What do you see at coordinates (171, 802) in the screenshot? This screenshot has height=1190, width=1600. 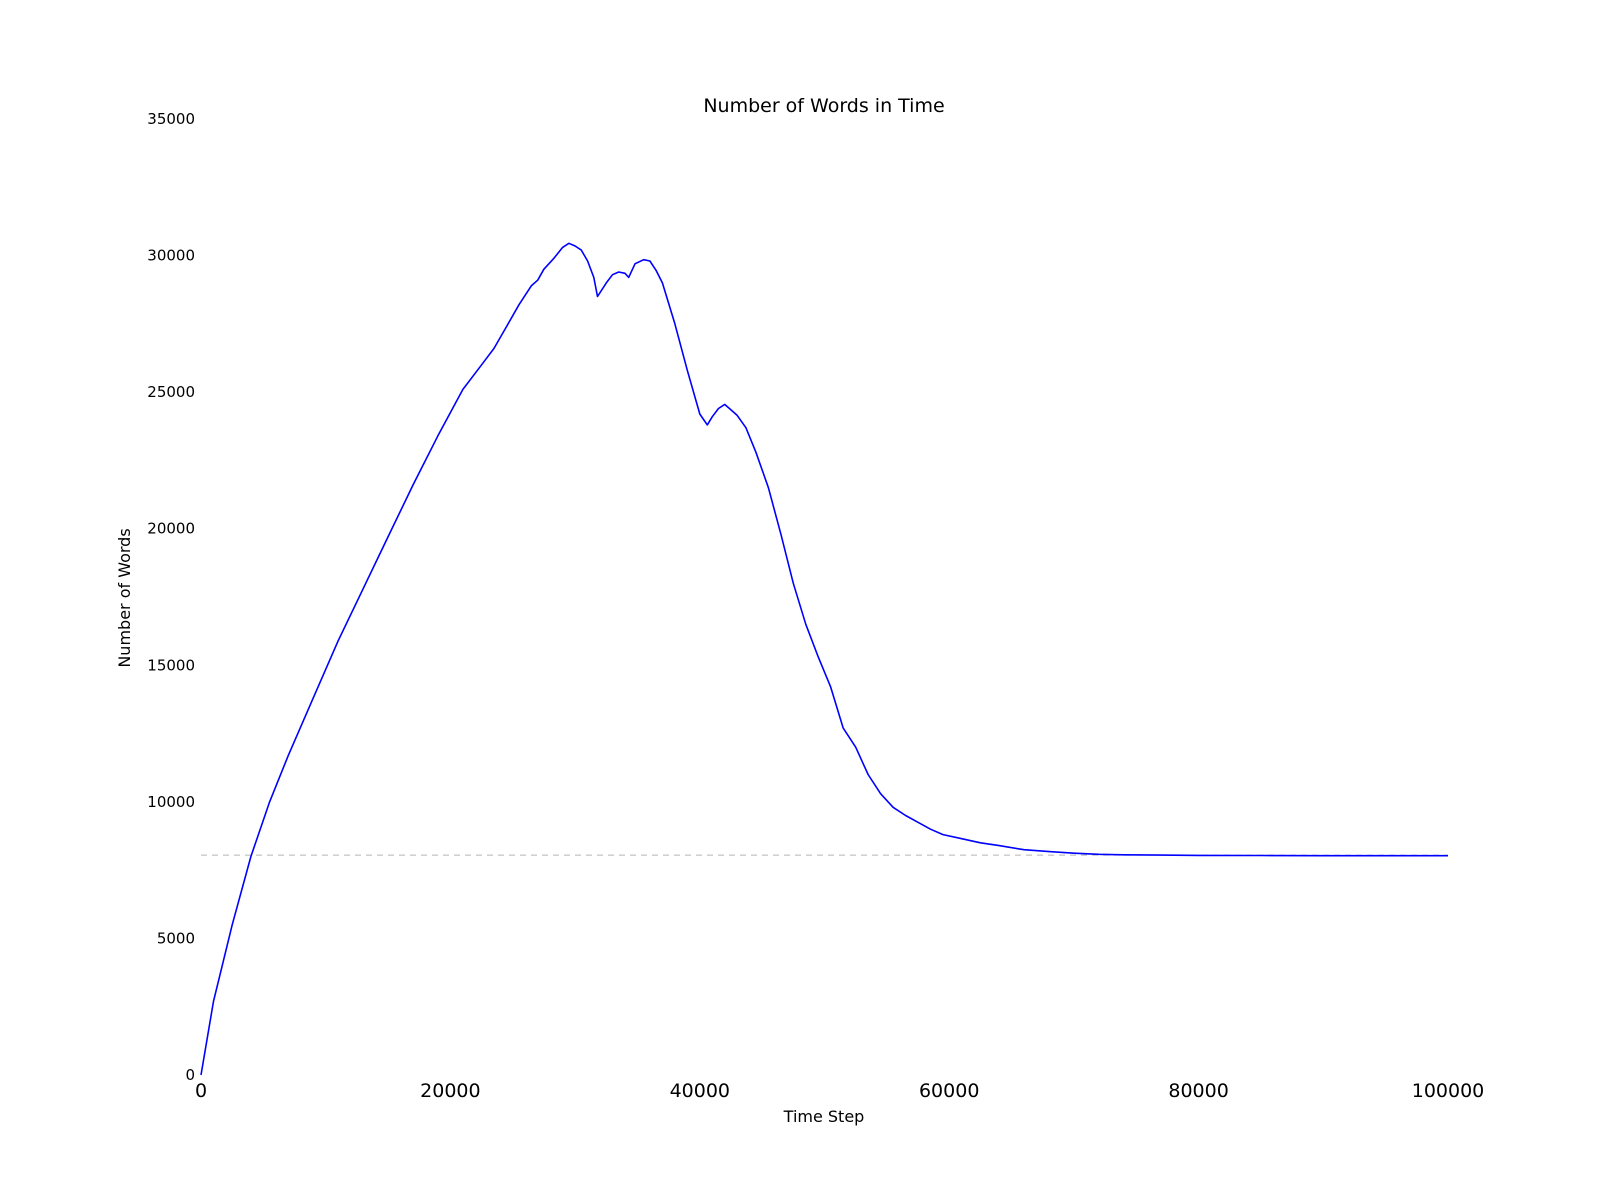 I see `y-tick-label: 10000` at bounding box center [171, 802].